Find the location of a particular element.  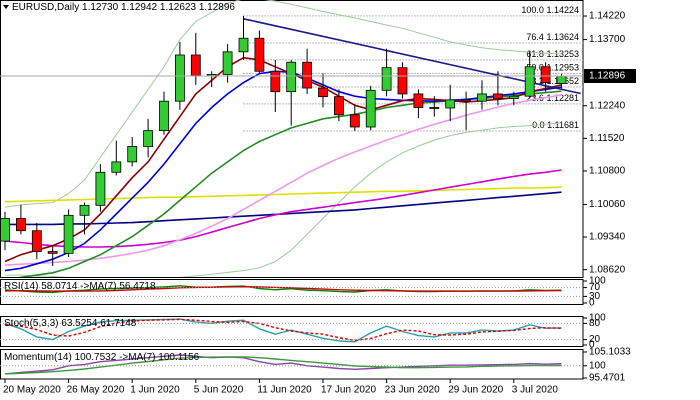

fib-price: 1.12281 is located at coordinates (562, 98).